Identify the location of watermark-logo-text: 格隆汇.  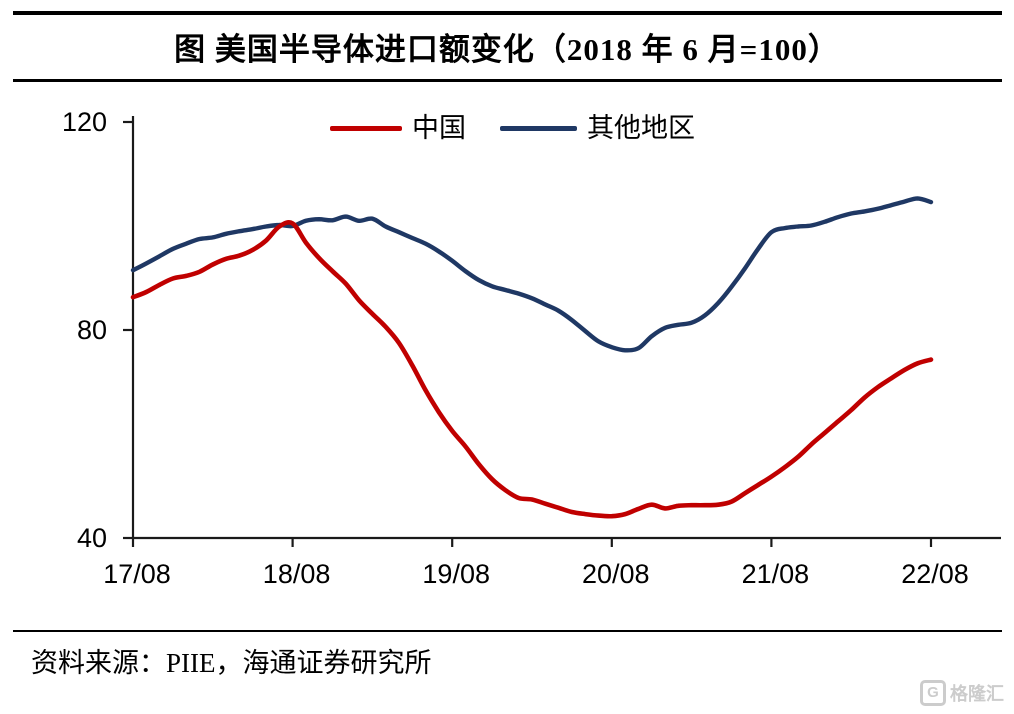
(977, 694).